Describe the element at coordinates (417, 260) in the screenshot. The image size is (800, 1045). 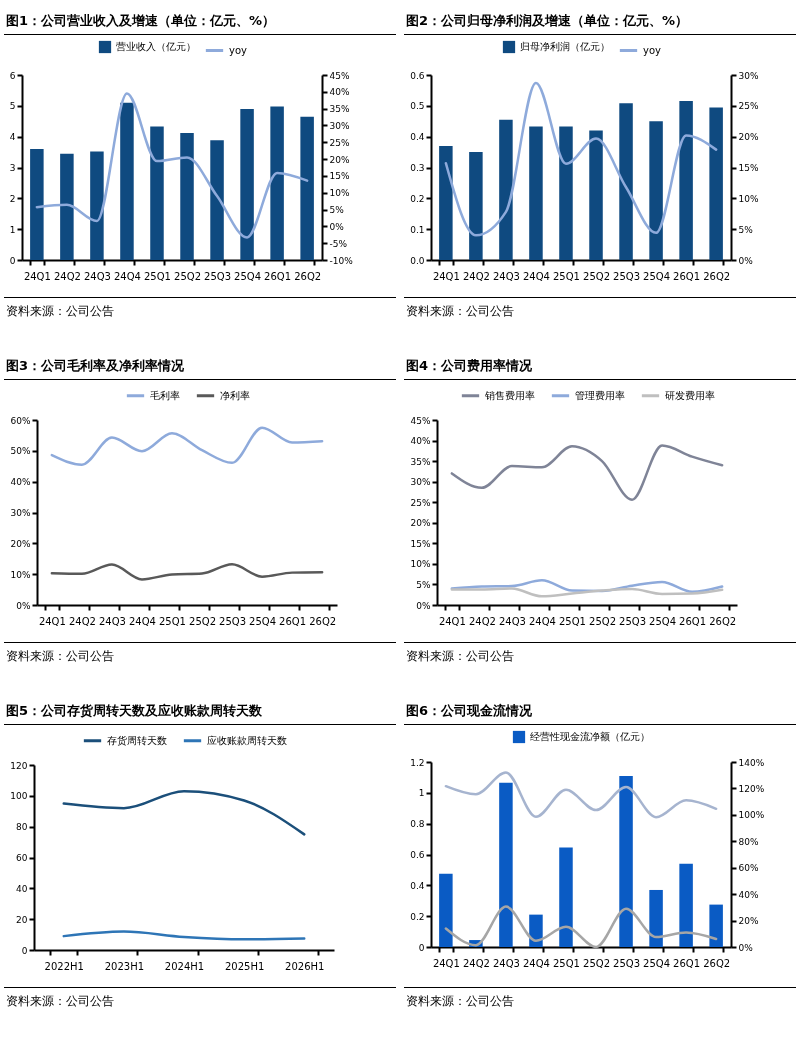
I see `y-tick-label: 0.0` at that location.